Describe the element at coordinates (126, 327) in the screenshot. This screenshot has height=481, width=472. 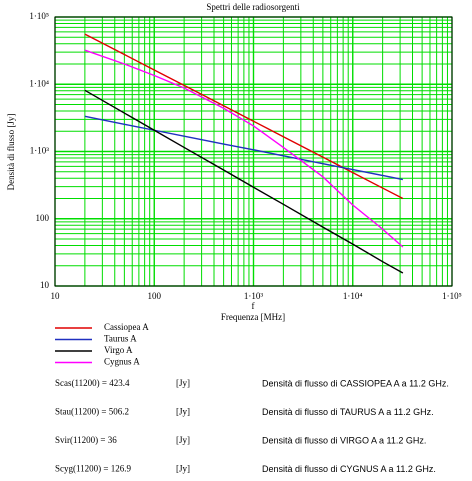
I see `legend-label: Cassiopea A` at that location.